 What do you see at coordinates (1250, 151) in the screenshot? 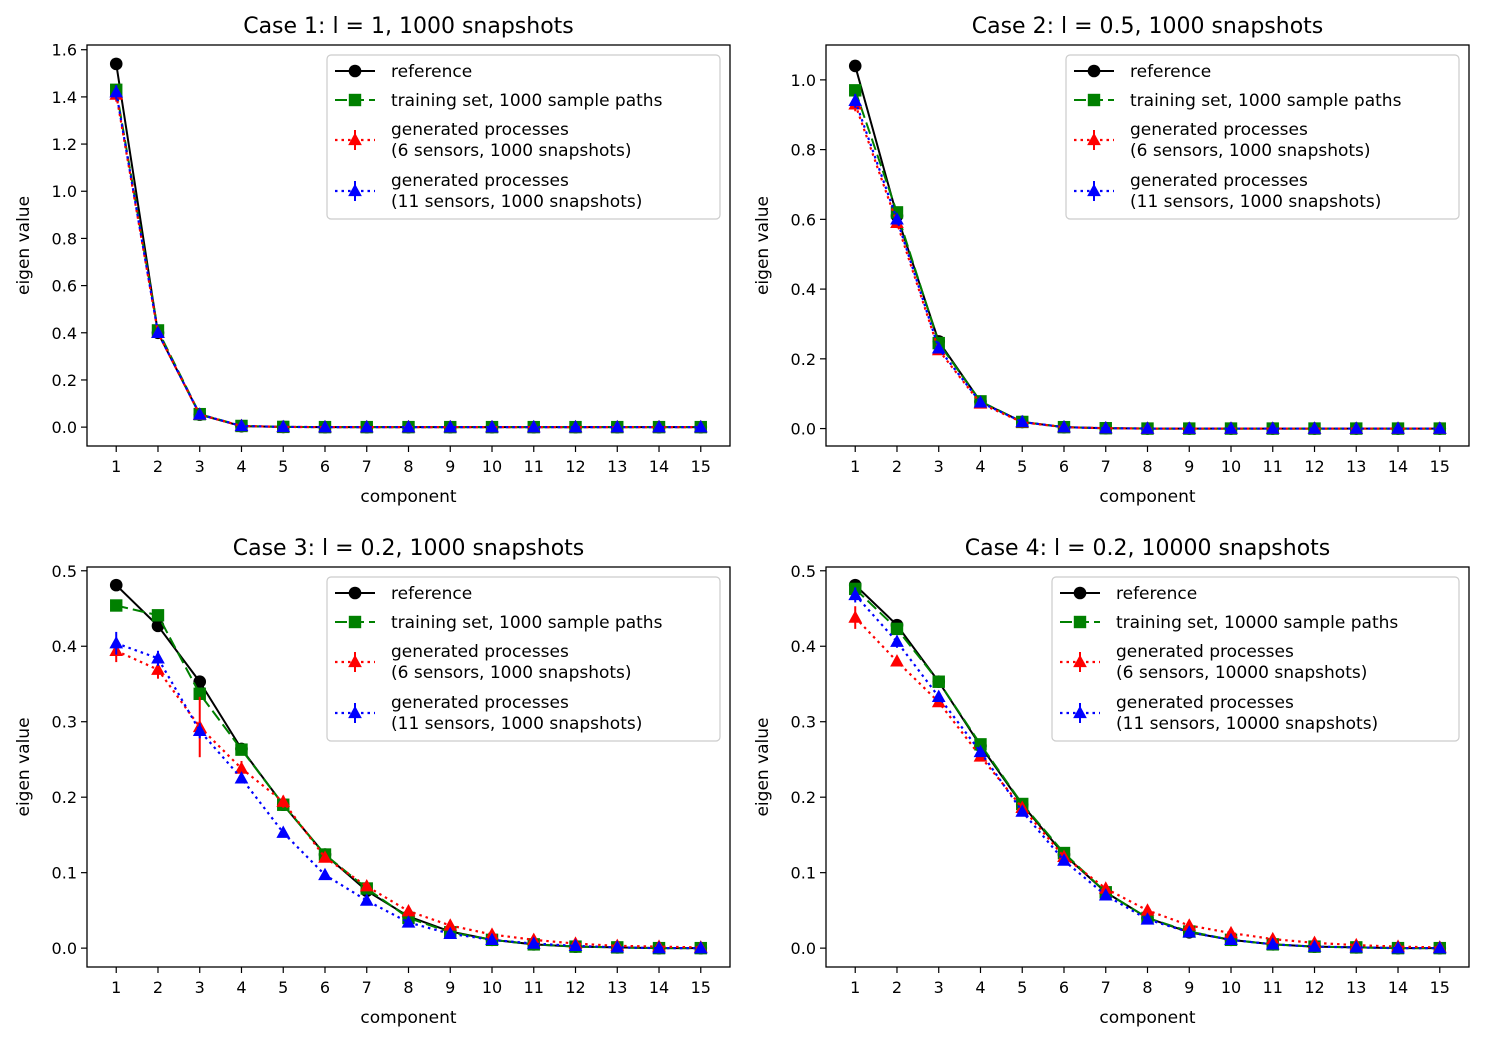
I see `legend-label: (6 sensors, 1000 snapshots)` at bounding box center [1250, 151].